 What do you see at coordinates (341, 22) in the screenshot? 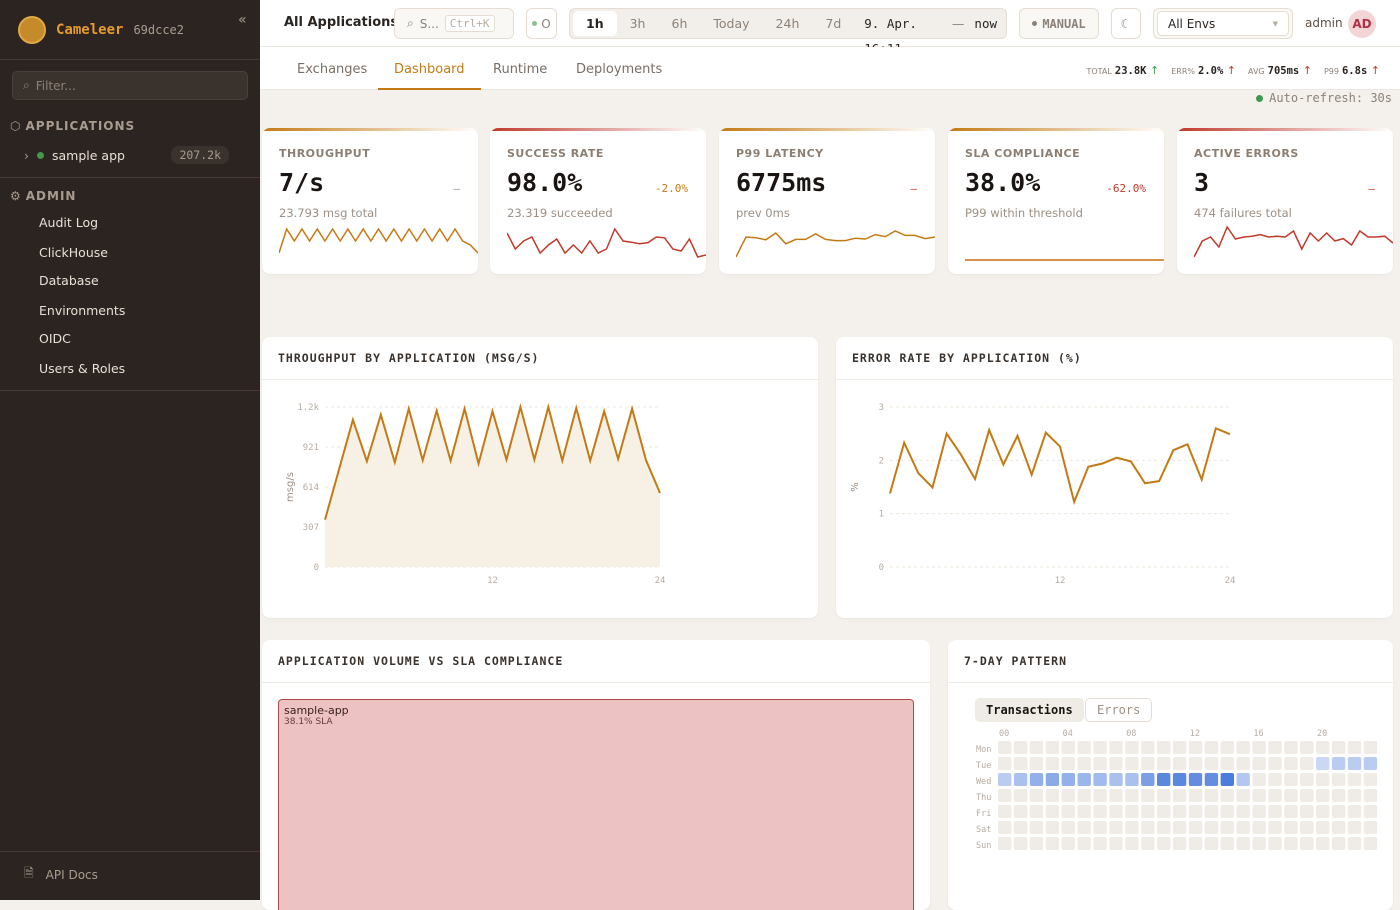
I see `scope-title: All Applications` at bounding box center [341, 22].